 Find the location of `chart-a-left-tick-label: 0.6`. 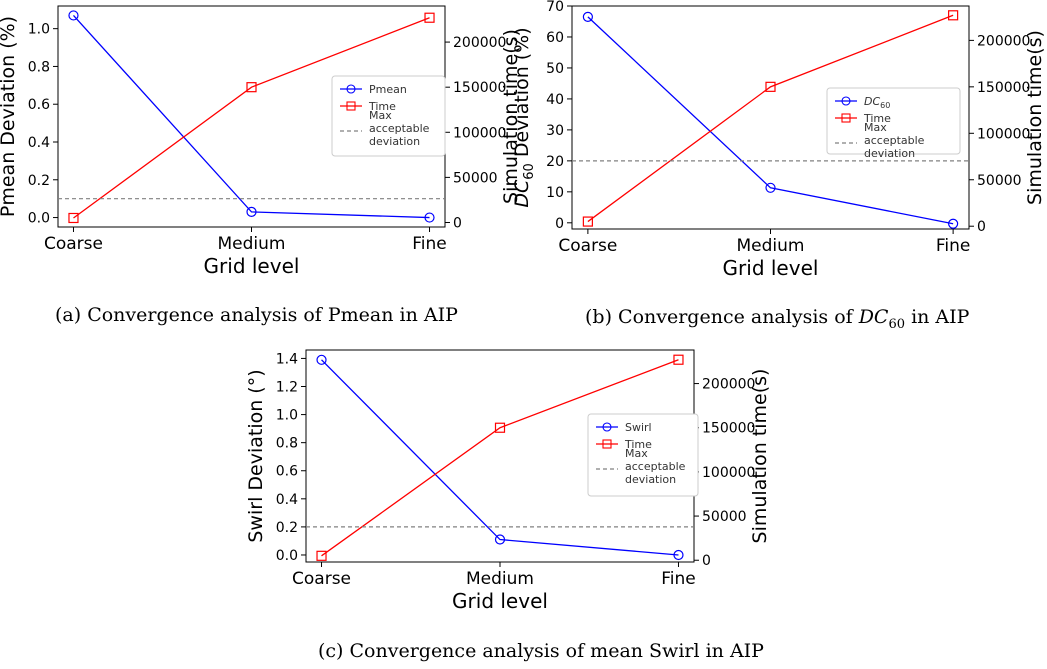

chart-a-left-tick-label: 0.6 is located at coordinates (39, 105).